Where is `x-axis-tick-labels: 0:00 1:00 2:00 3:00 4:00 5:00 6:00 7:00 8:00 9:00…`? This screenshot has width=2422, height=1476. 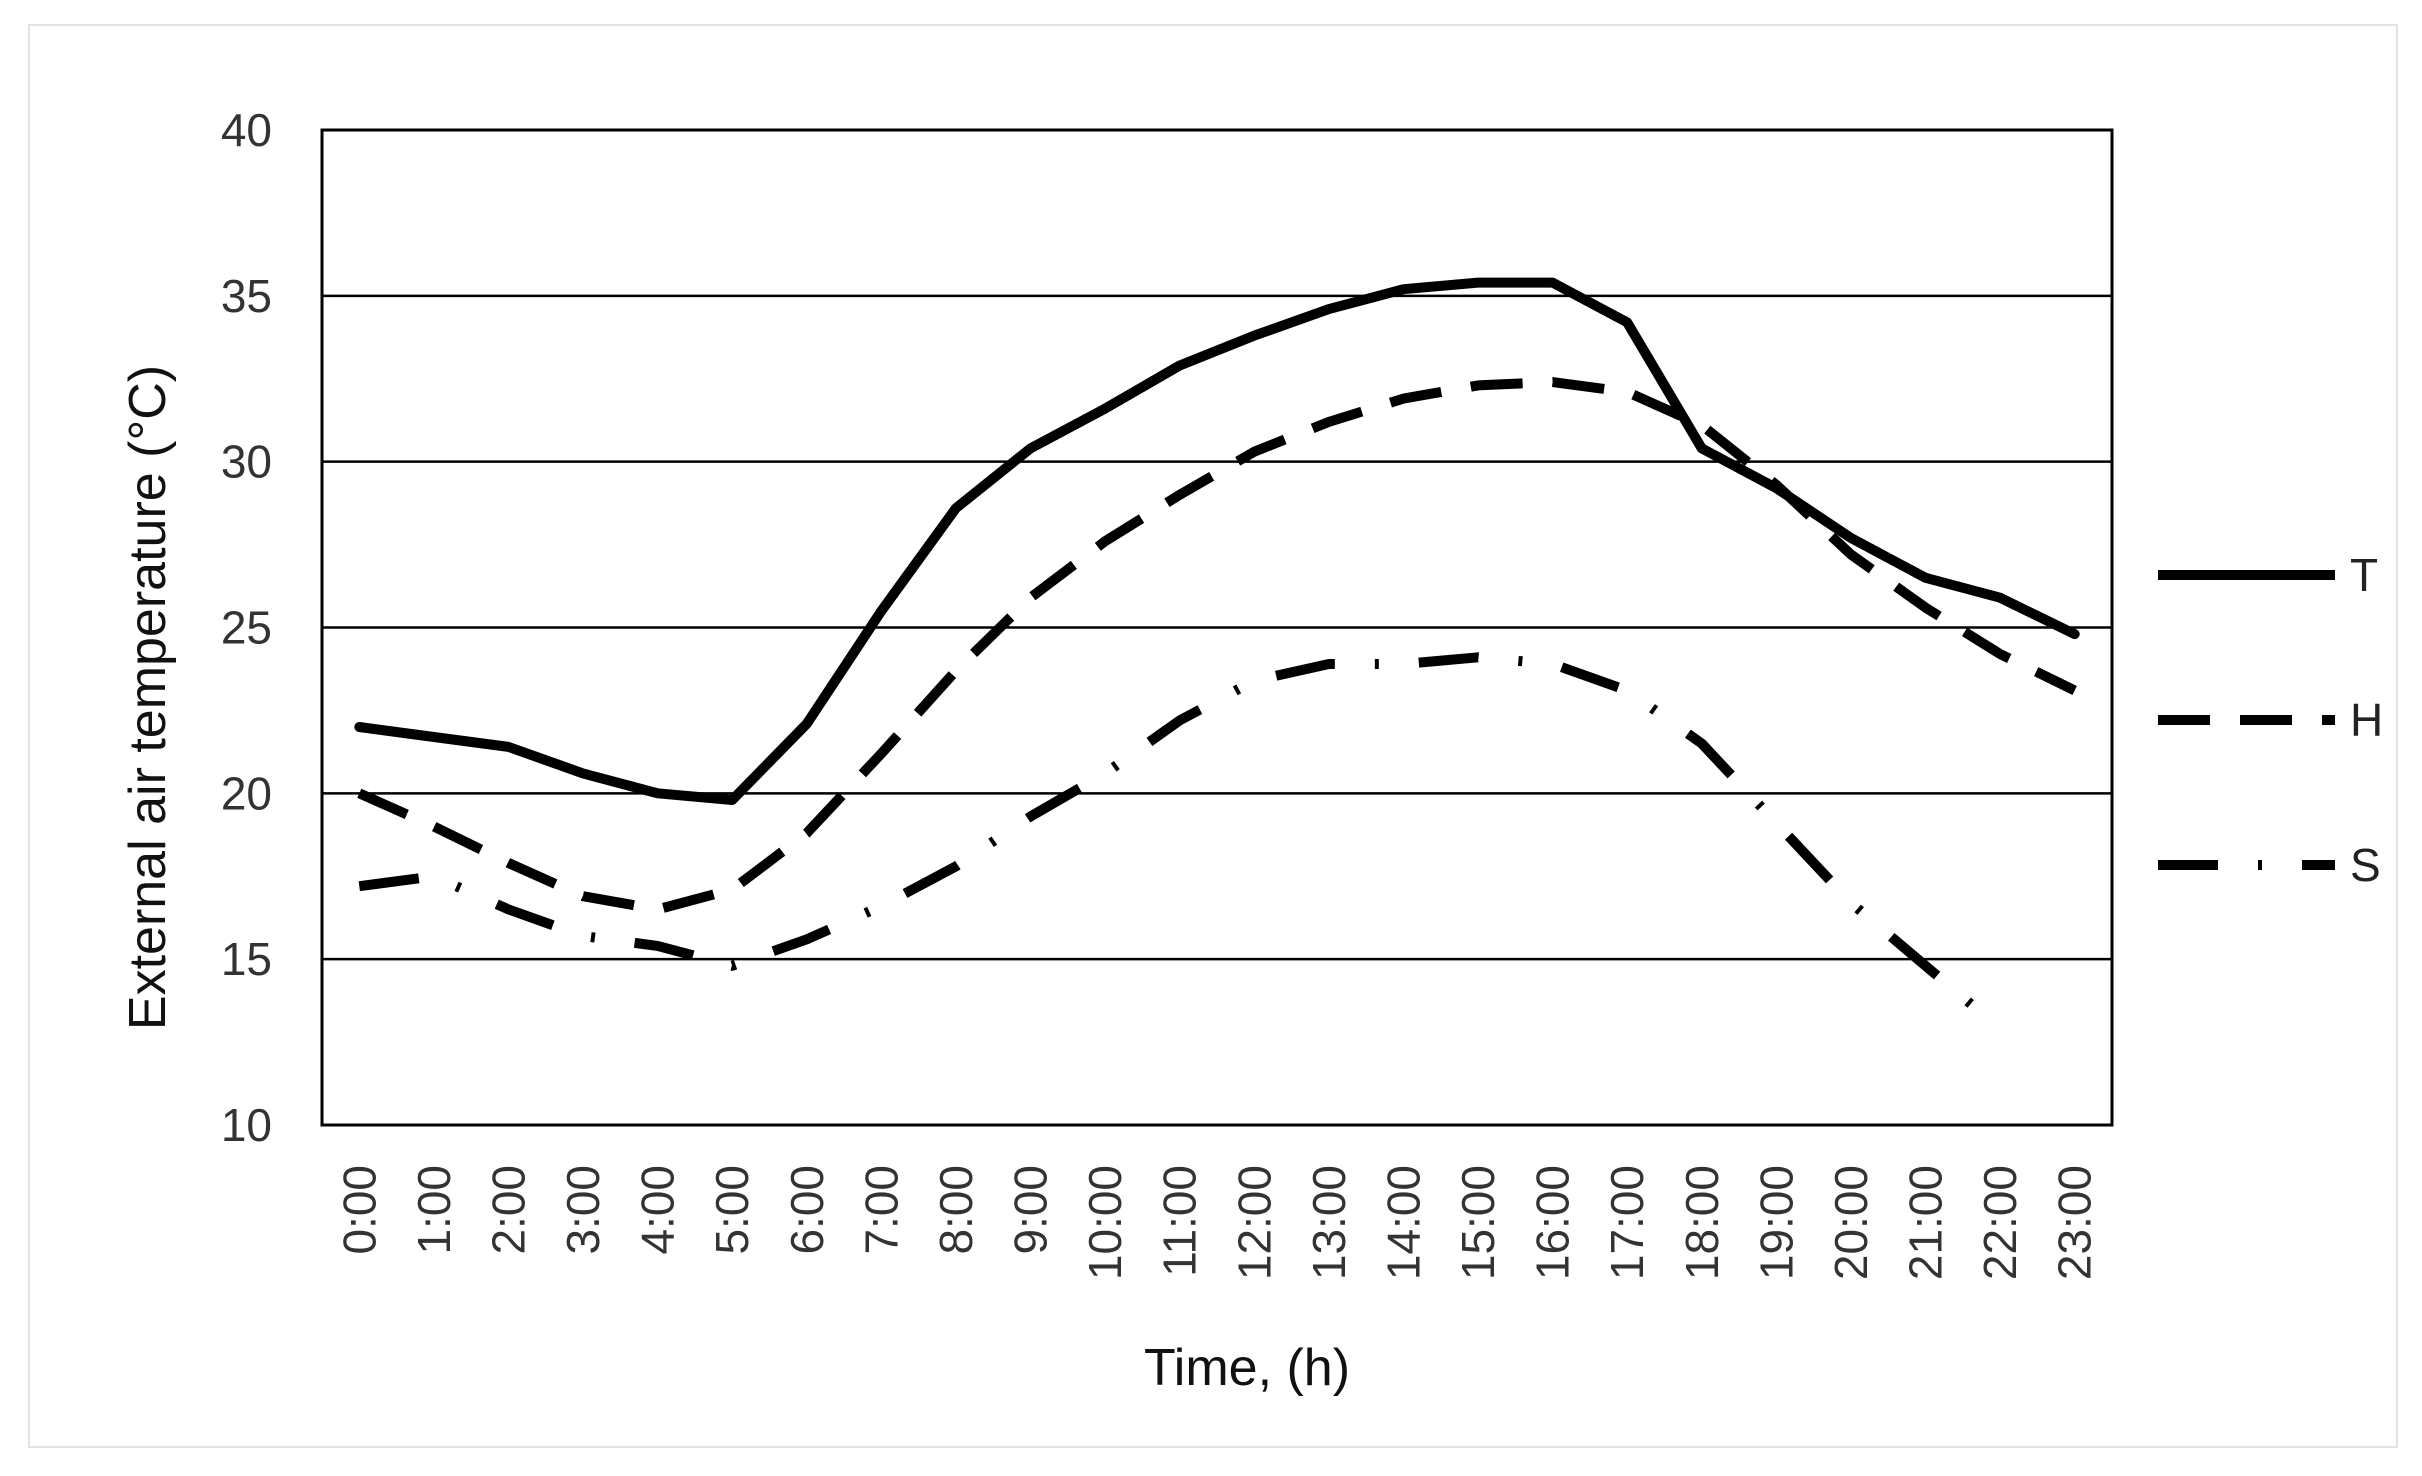 x-axis-tick-labels: 0:00 1:00 2:00 3:00 4:00 5:00 6:00 7:00 8:00 9:00… is located at coordinates (1216, 1222).